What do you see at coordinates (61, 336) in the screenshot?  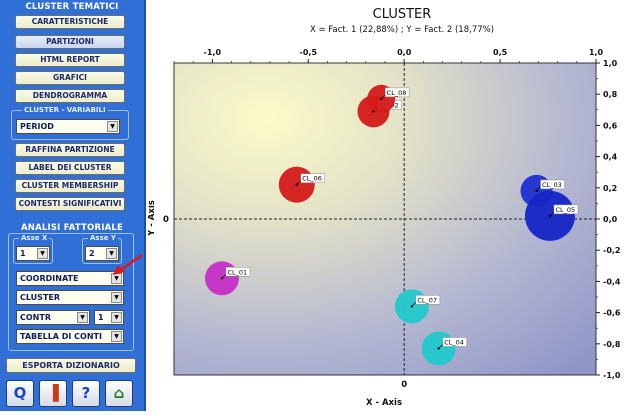 I see `tabella-value: TABELLA DI CONTI` at bounding box center [61, 336].